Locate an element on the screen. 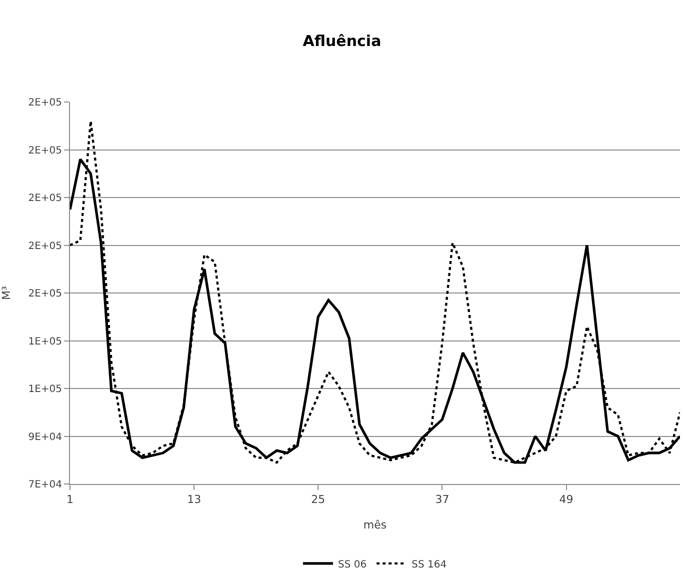 The width and height of the screenshot is (684, 582). x-axis-title: mês is located at coordinates (375, 525).